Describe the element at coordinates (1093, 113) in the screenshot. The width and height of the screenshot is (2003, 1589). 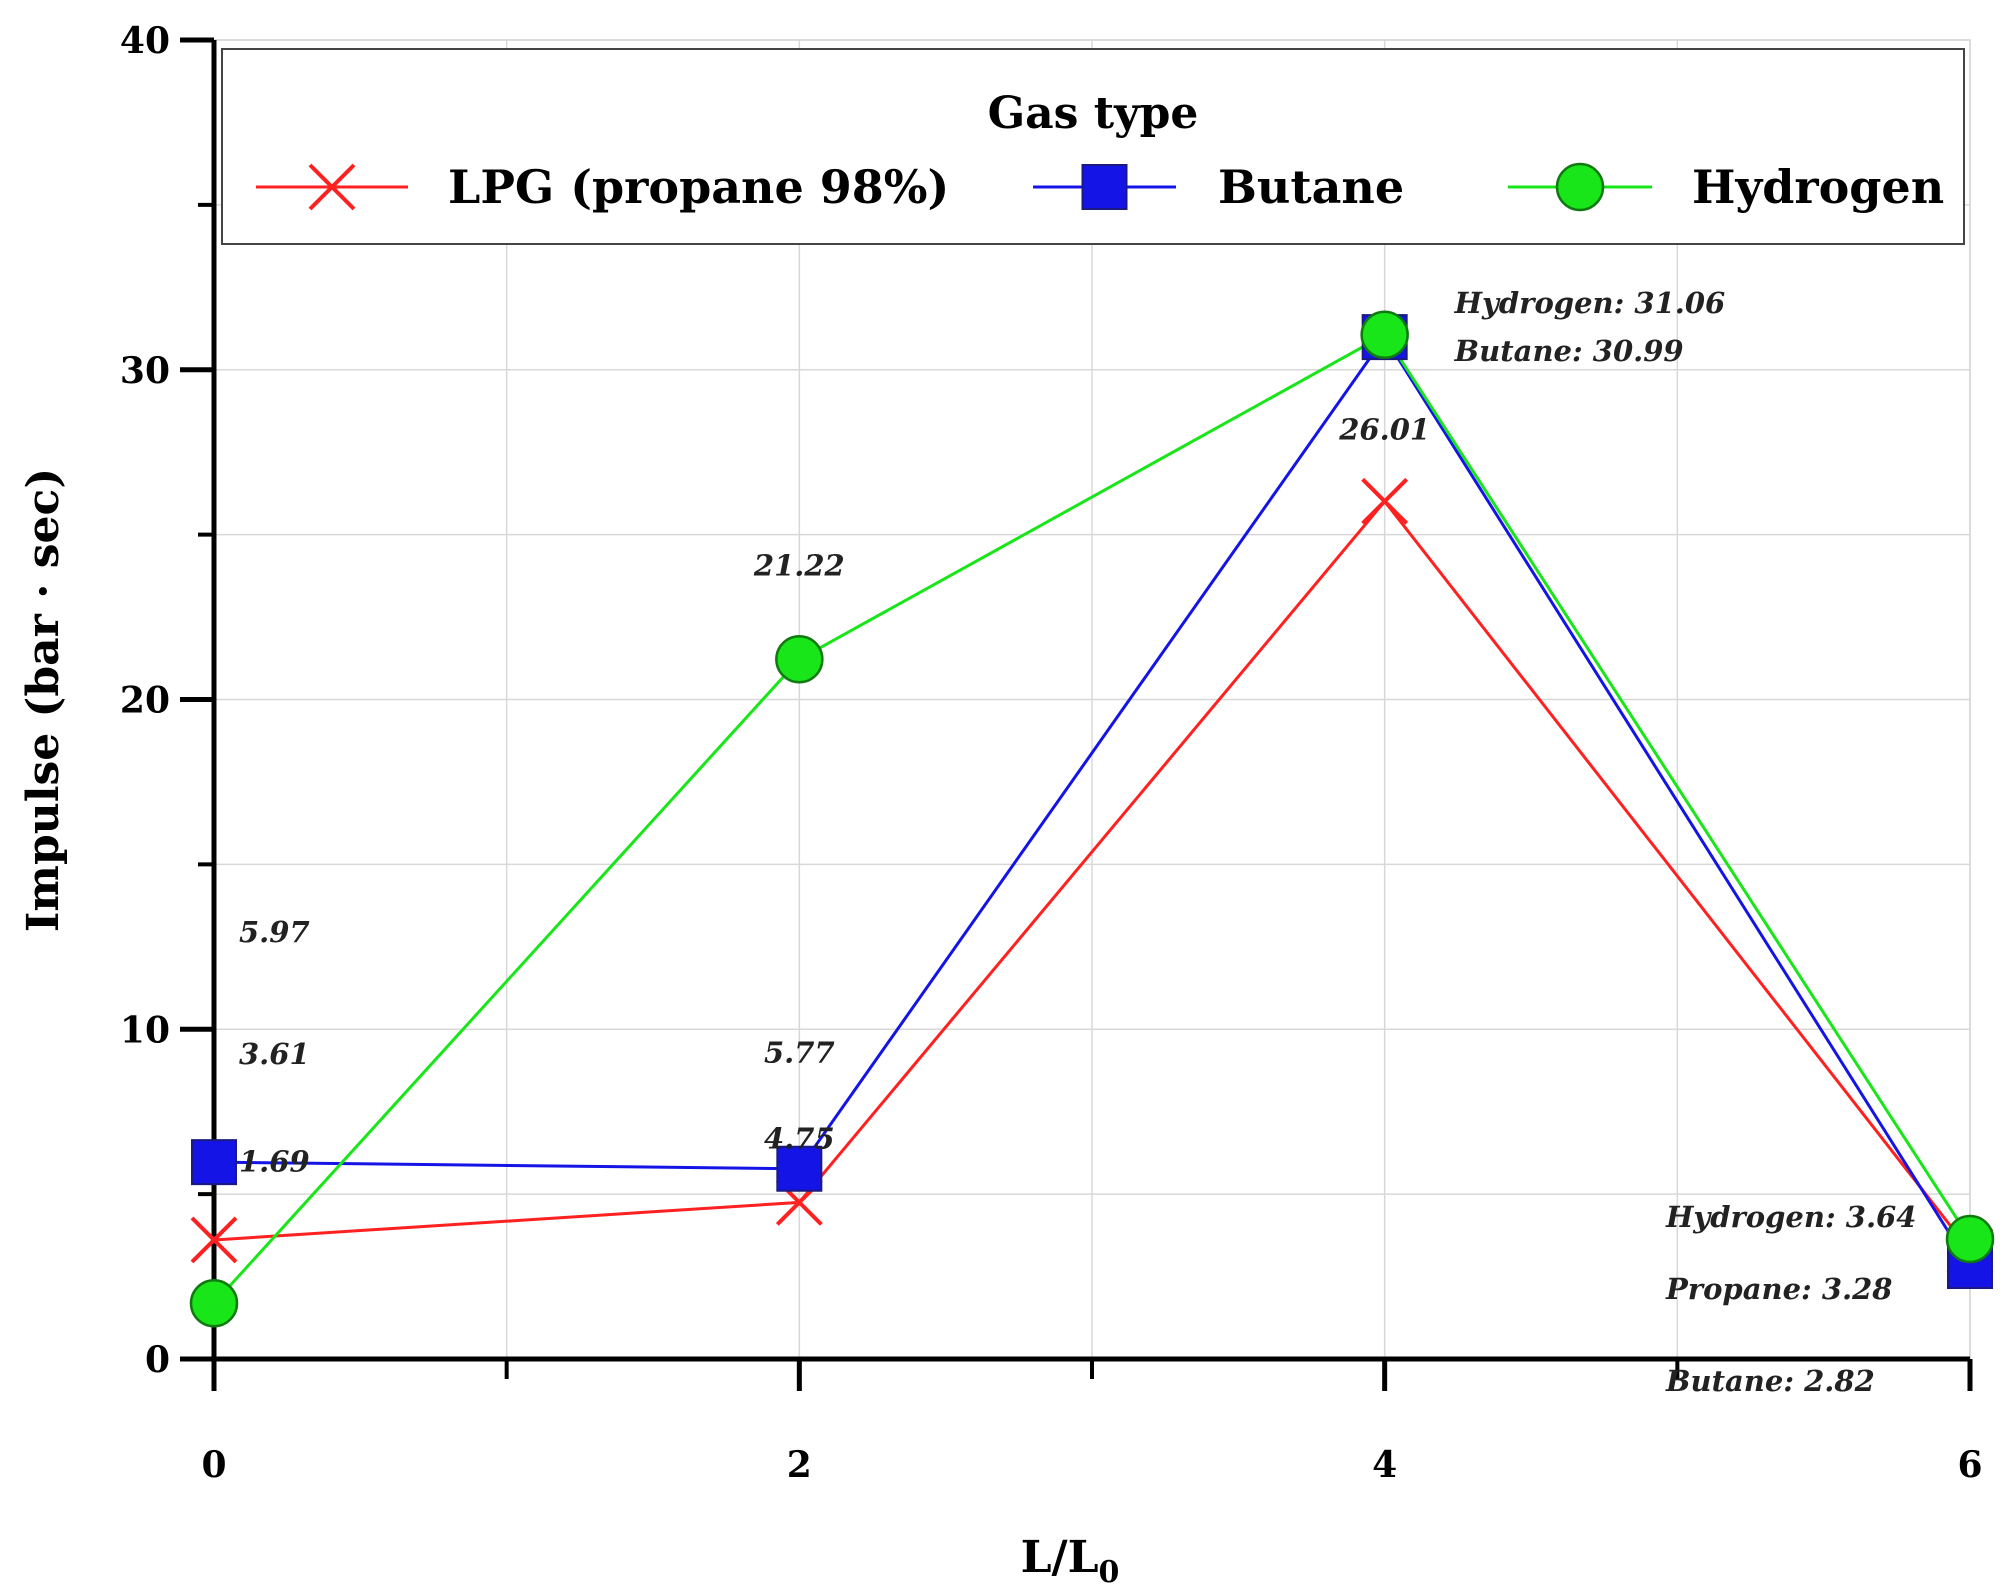
I see `legend-title: Gas type` at that location.